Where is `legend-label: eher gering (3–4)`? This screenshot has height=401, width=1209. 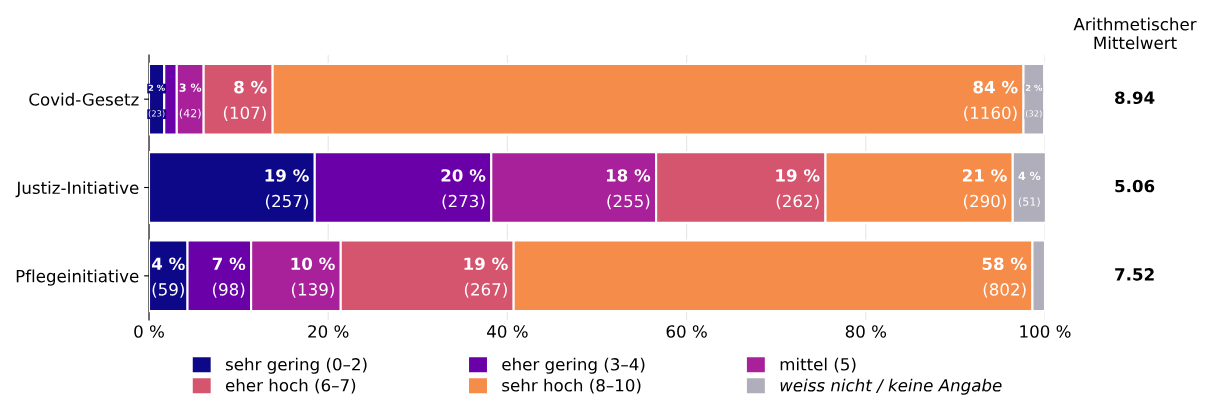
legend-label: eher gering (3–4) is located at coordinates (573, 365).